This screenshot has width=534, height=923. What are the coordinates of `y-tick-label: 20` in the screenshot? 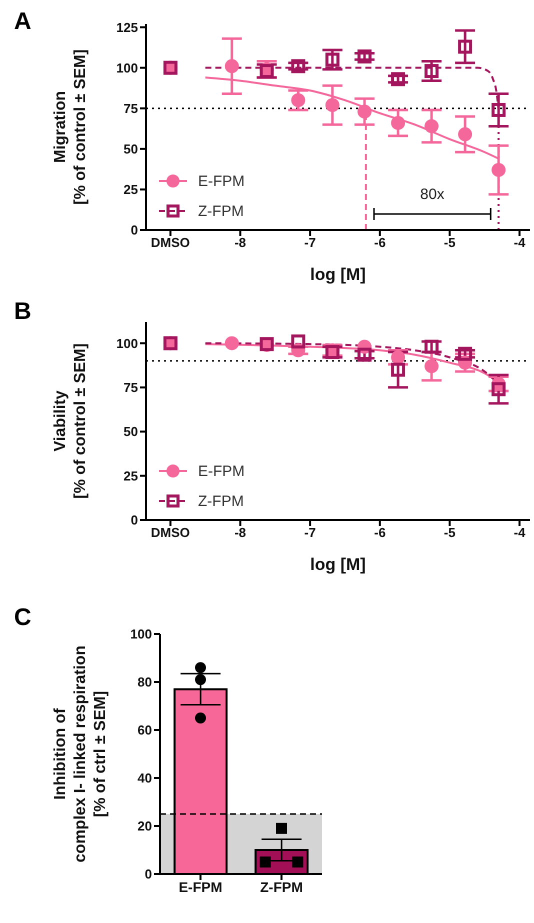 It's located at (145, 826).